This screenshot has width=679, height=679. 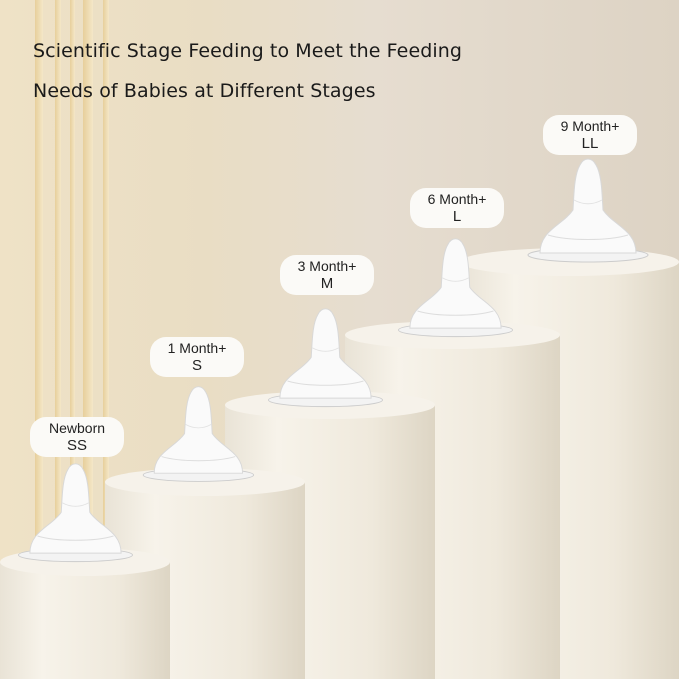 I want to click on stage-size: LL, so click(x=590, y=143).